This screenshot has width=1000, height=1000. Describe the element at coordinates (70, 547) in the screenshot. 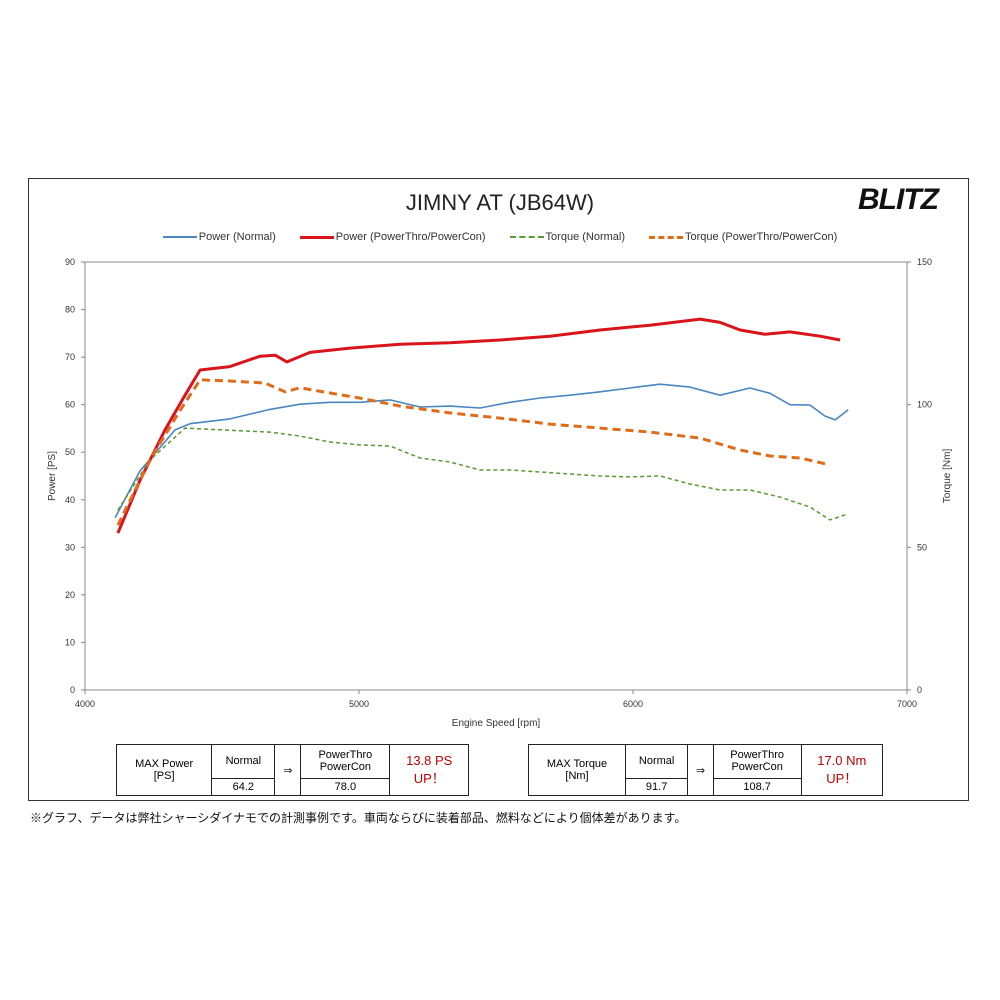

I see `y-tick-label: 30` at that location.